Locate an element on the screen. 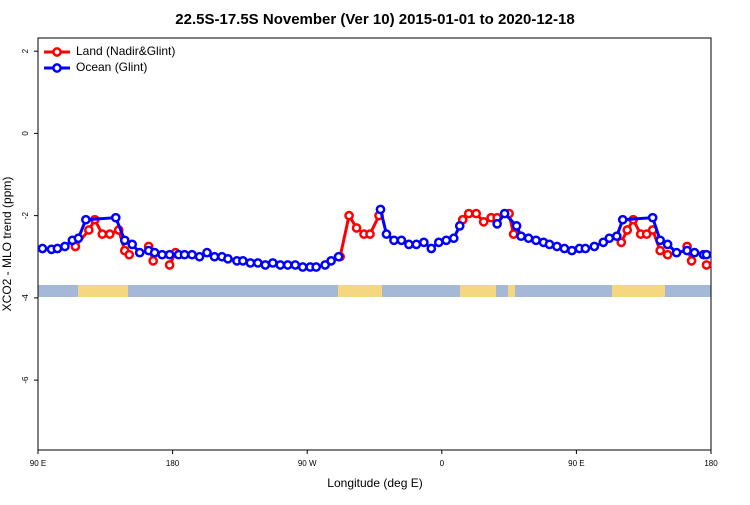 This screenshot has width=750, height=505. y-axis-label: XCO2 - MLO trend (ppm) is located at coordinates (7, 244).